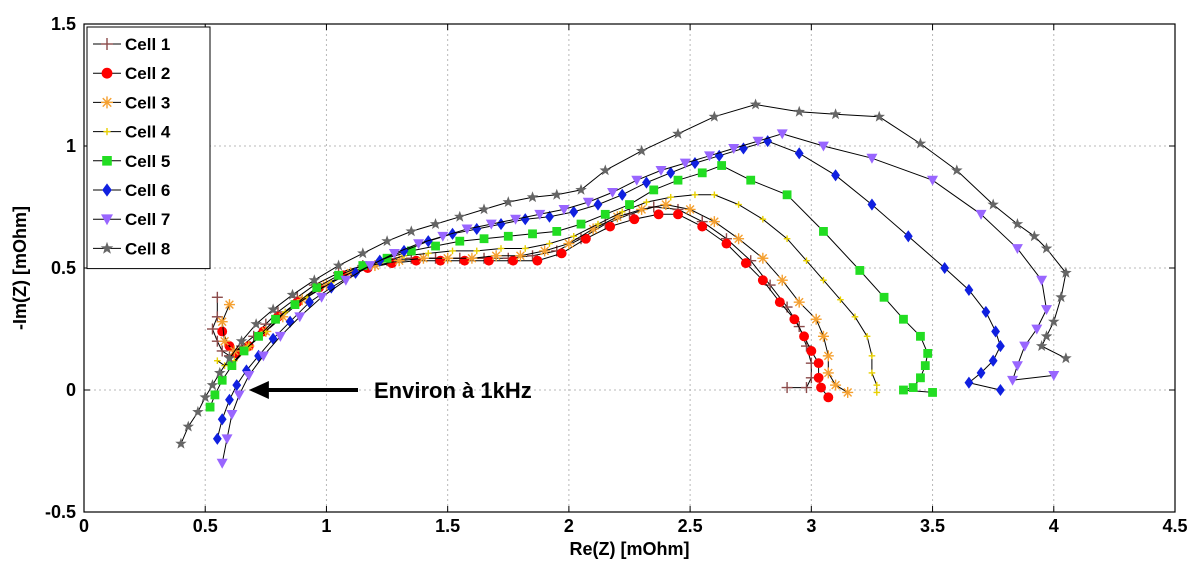 The width and height of the screenshot is (1196, 563). Describe the element at coordinates (630, 549) in the screenshot. I see `x-axis-label: Re(Z) [mOhm]` at that location.